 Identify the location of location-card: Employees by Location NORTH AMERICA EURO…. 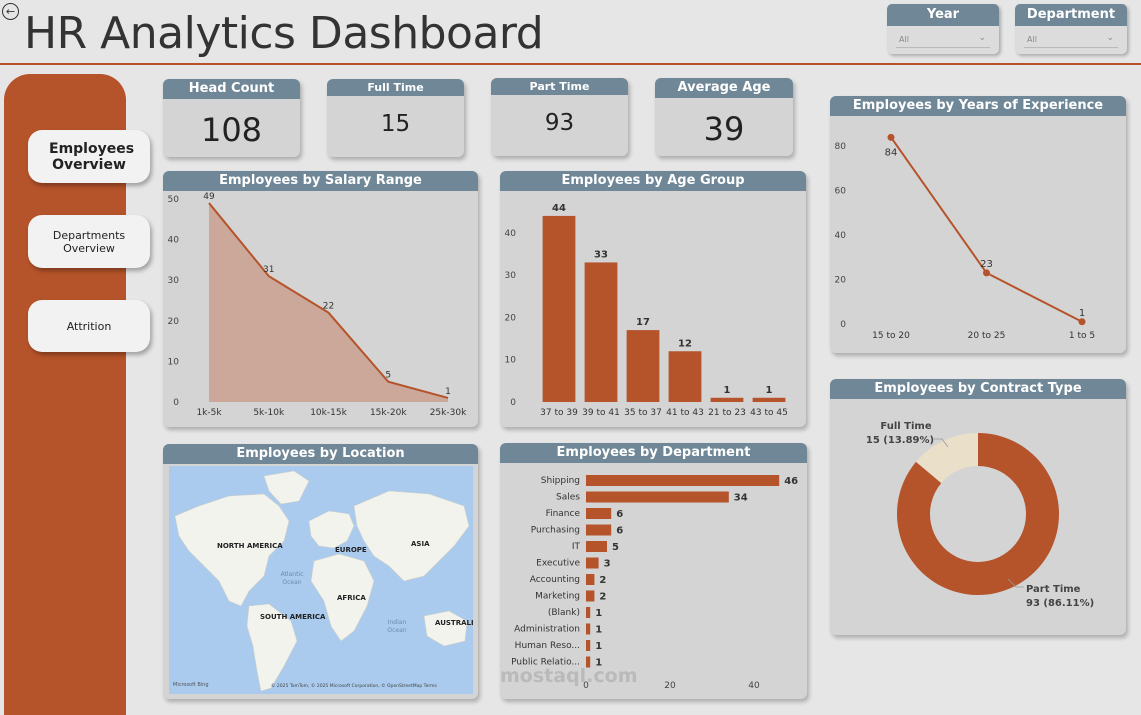
(320, 571).